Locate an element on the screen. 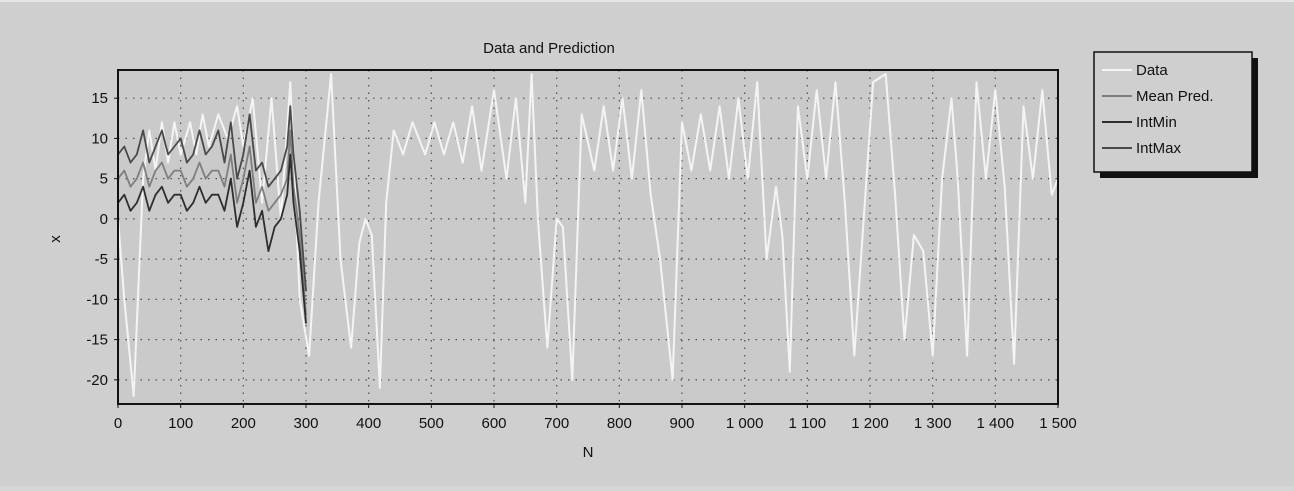  x-tick-label: 1 400 is located at coordinates (996, 423).